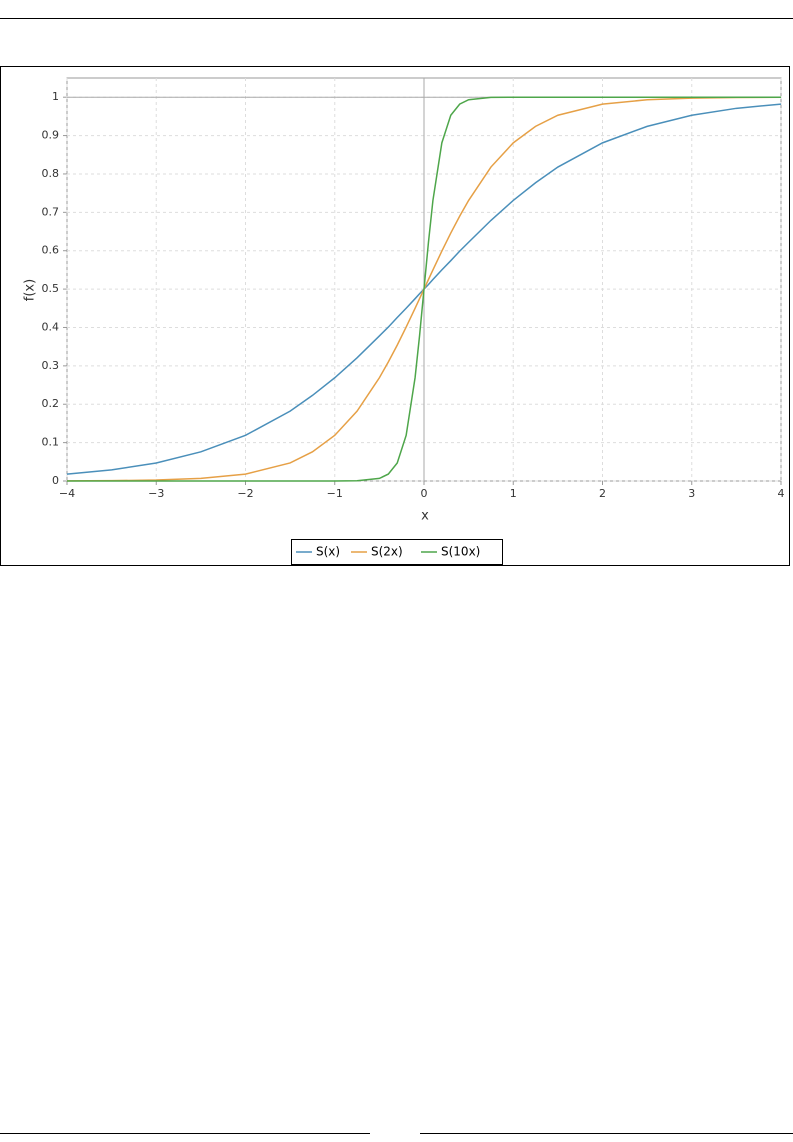 Image resolution: width=793 pixels, height=1142 pixels. I want to click on y-tick-label: 0.2, so click(51, 403).